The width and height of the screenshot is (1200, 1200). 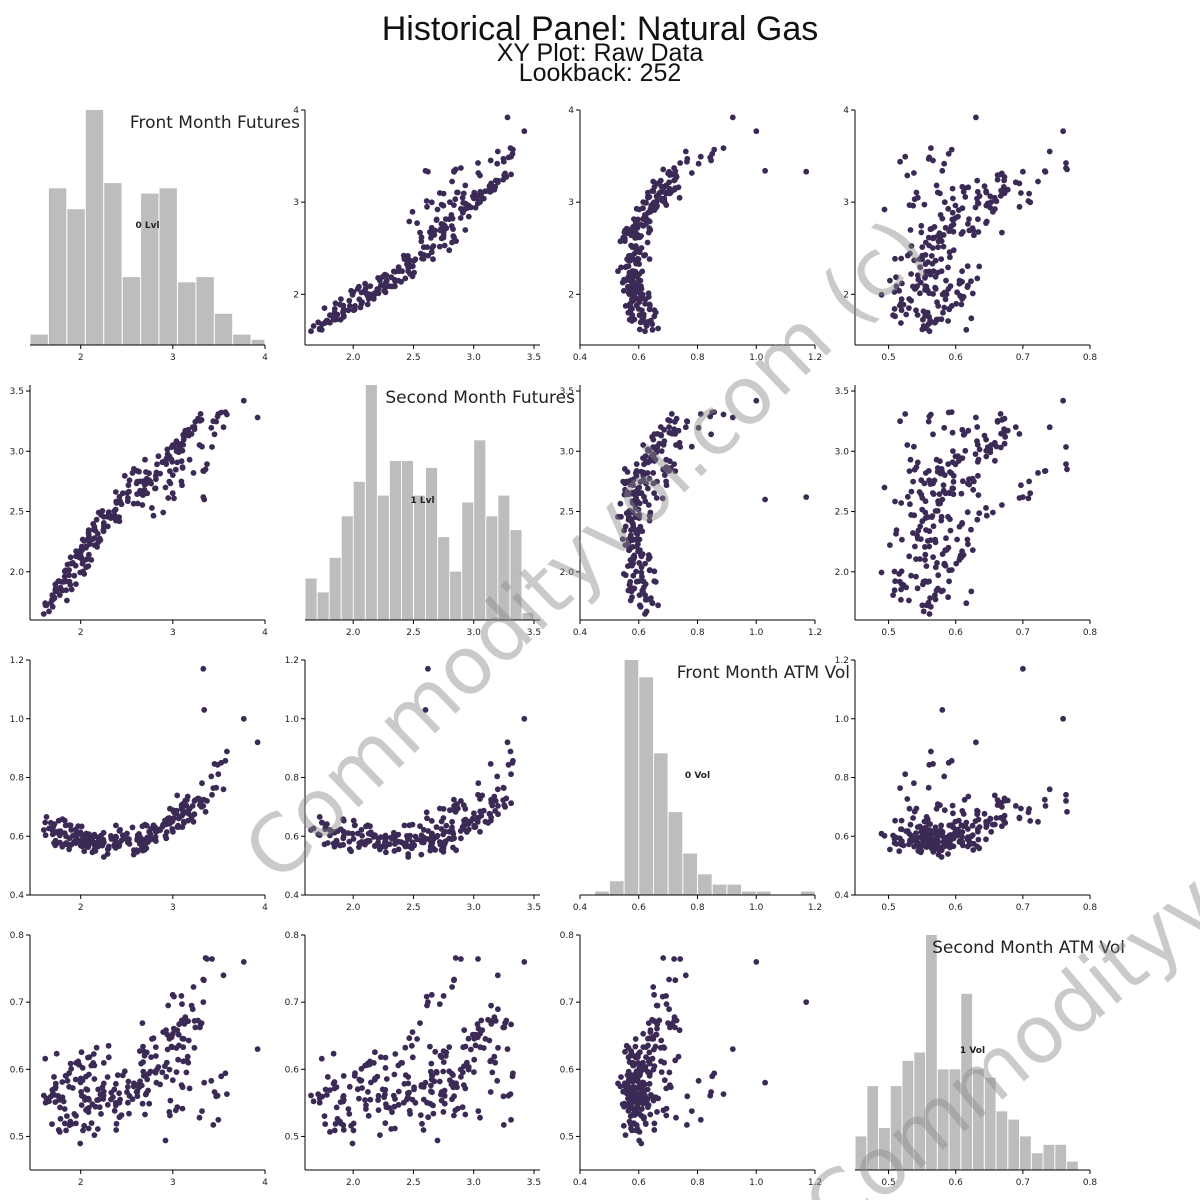 What do you see at coordinates (1023, 358) in the screenshot?
I see `x-tick-label: 0.7` at bounding box center [1023, 358].